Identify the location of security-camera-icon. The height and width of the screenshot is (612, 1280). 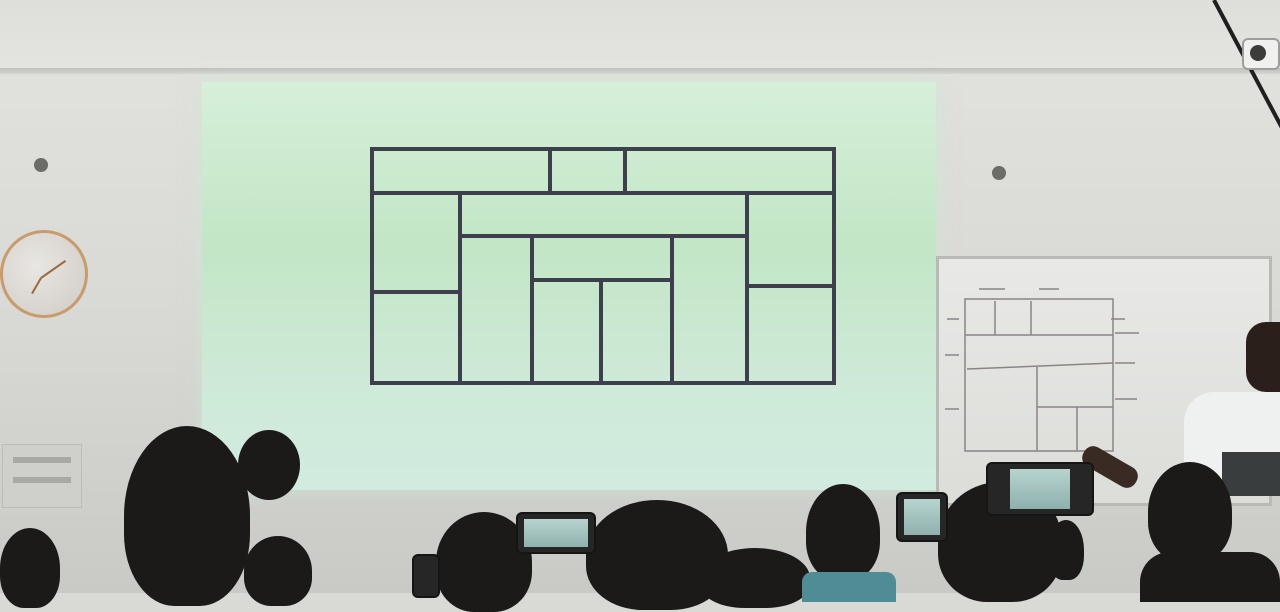
(1261, 54).